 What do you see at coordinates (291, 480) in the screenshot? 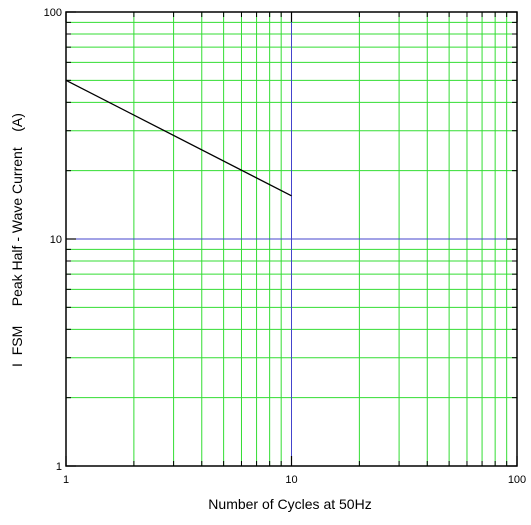
I see `x-tick-label-10: 10` at bounding box center [291, 480].